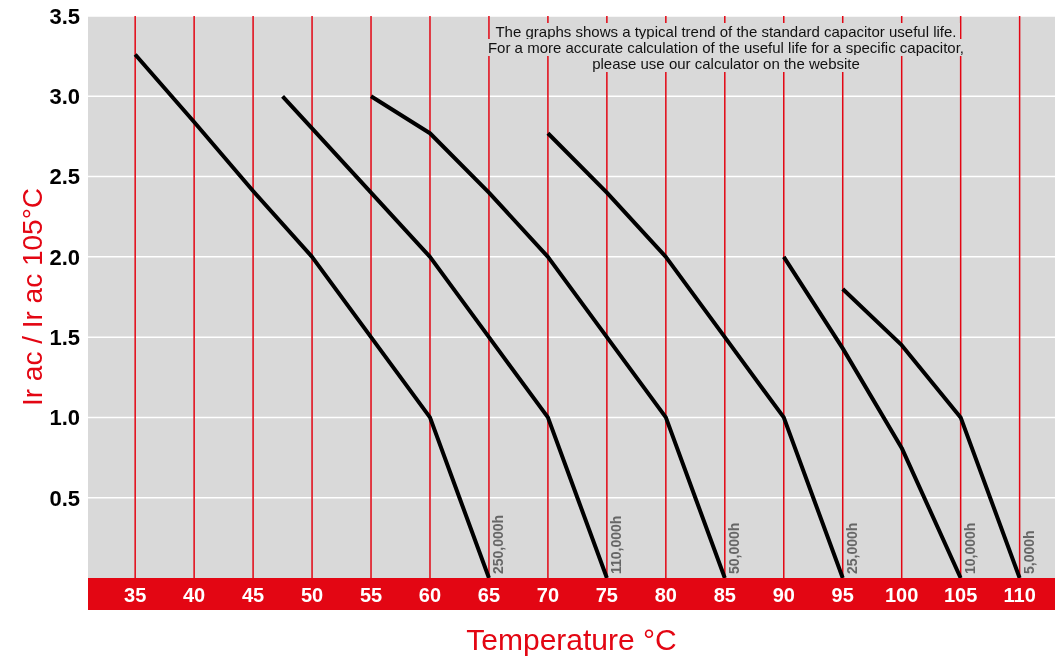 This screenshot has width=1055, height=659. Describe the element at coordinates (615, 544) in the screenshot. I see `text: 110,000h` at that location.